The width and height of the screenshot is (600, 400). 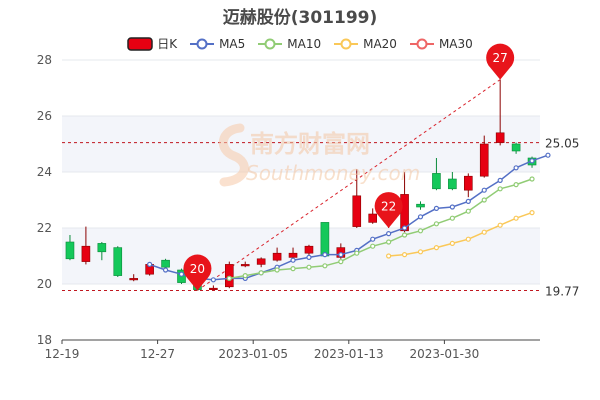 I want to click on legend-item-ma30: MA30, so click(x=441, y=43).